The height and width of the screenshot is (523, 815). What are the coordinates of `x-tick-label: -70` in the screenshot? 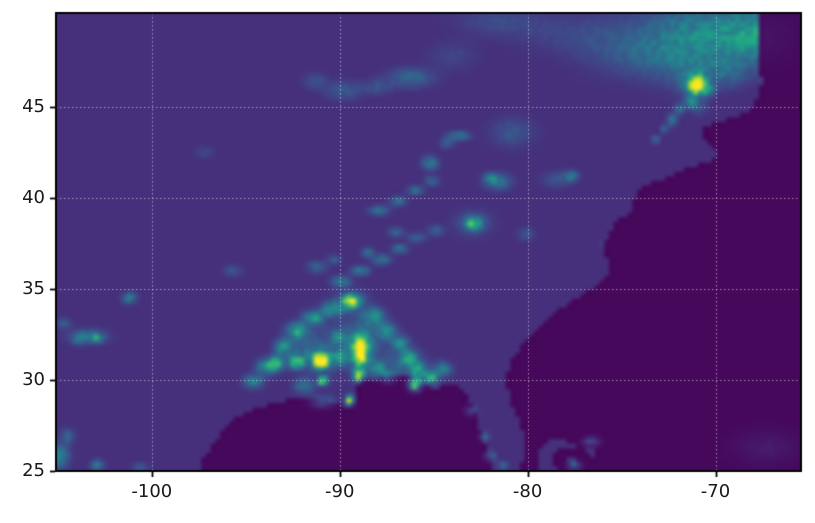 It's located at (715, 491).